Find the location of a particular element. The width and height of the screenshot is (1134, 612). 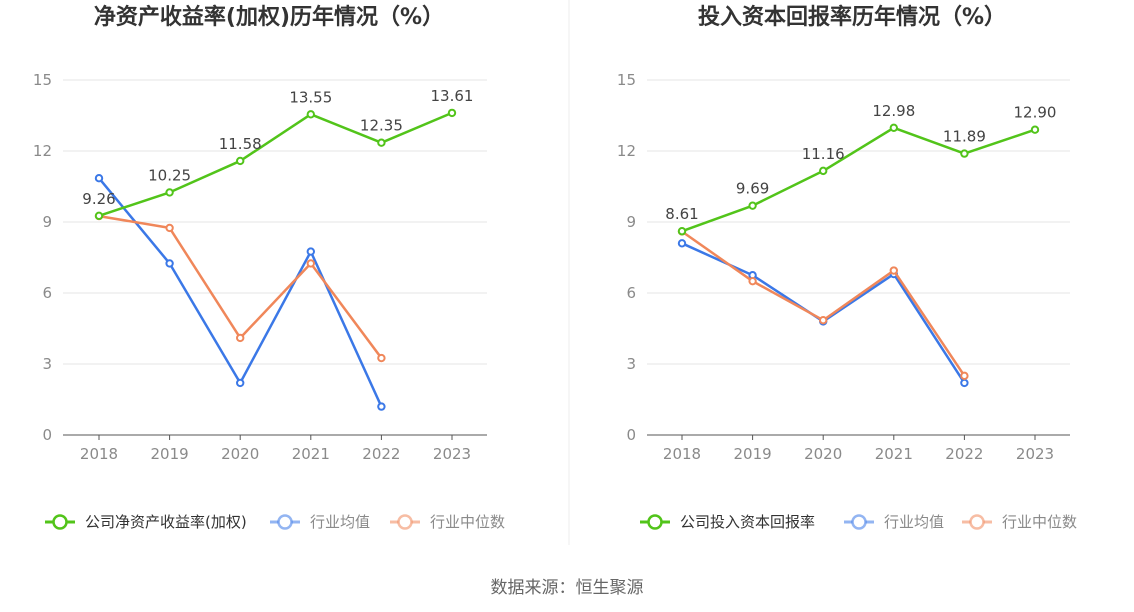

data-source: 数据来源：恒生聚源 is located at coordinates (567, 588).